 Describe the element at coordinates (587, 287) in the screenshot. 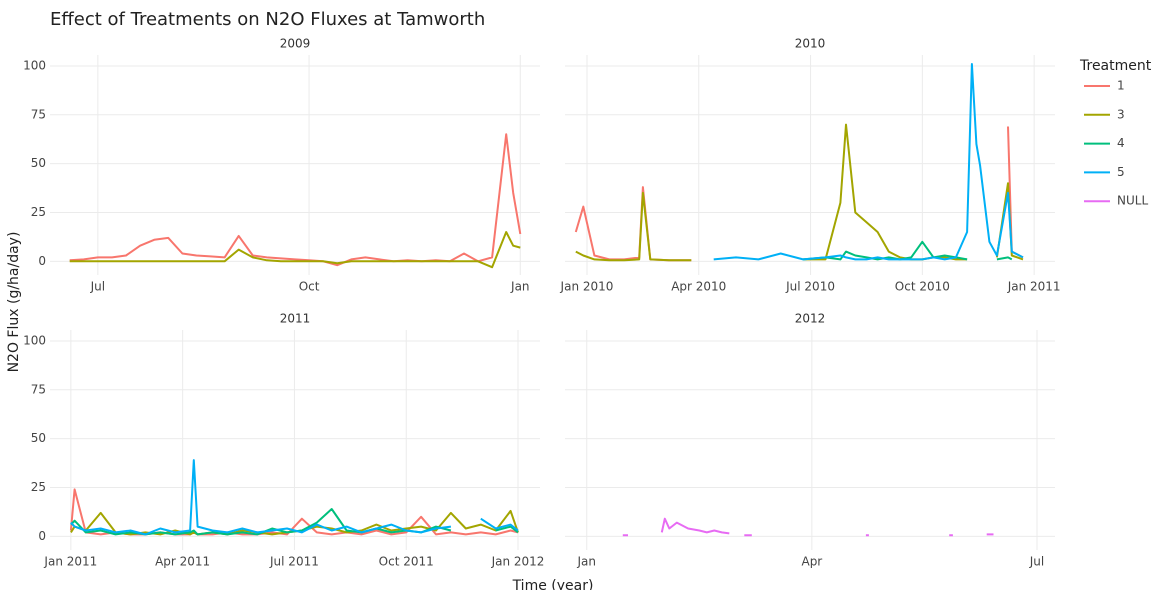

I see `x-tick-label: Jan 2010` at that location.